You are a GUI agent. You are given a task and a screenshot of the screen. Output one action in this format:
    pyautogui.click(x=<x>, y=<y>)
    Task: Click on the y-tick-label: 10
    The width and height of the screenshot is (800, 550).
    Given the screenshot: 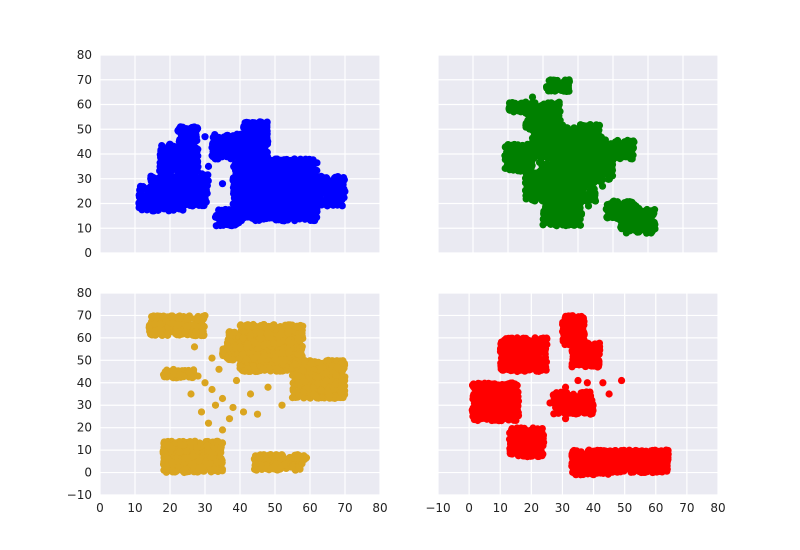 What is the action you would take?
    pyautogui.click(x=84, y=228)
    